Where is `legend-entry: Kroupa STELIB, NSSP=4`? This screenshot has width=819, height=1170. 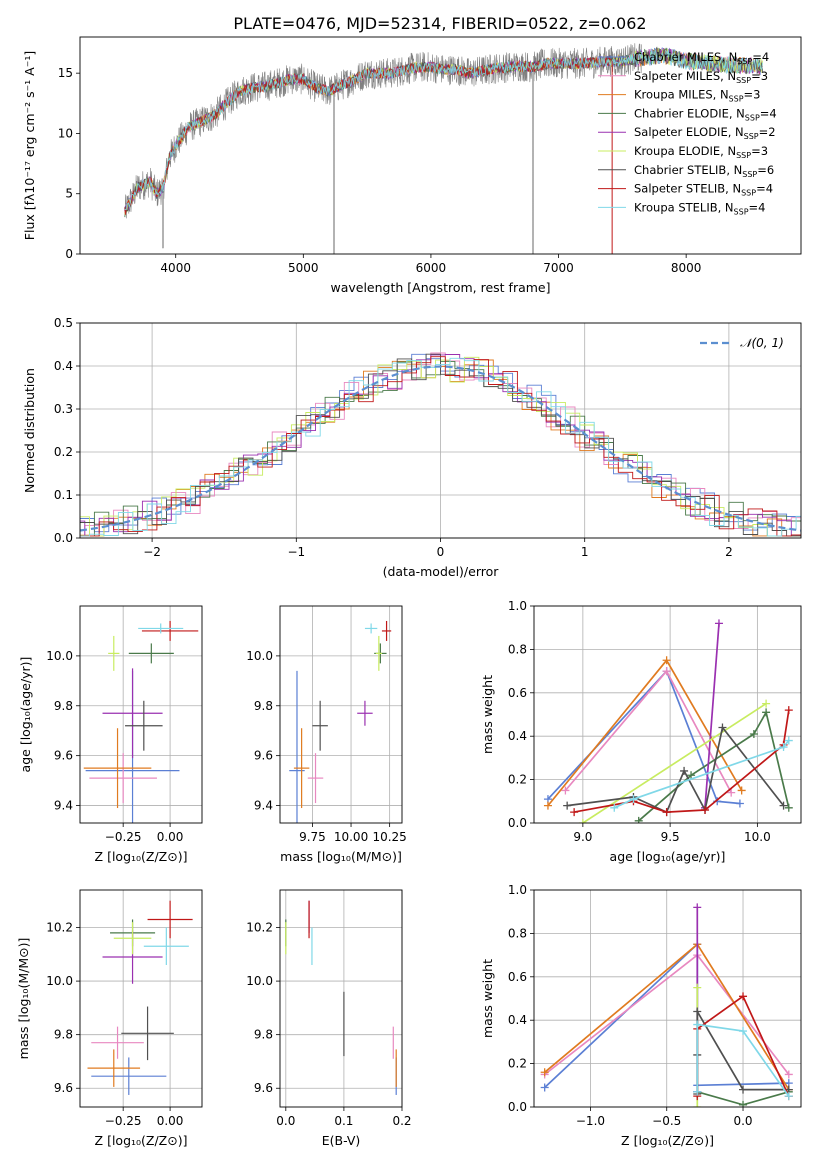 legend-entry: Kroupa STELIB, NSSP=4 is located at coordinates (699, 208).